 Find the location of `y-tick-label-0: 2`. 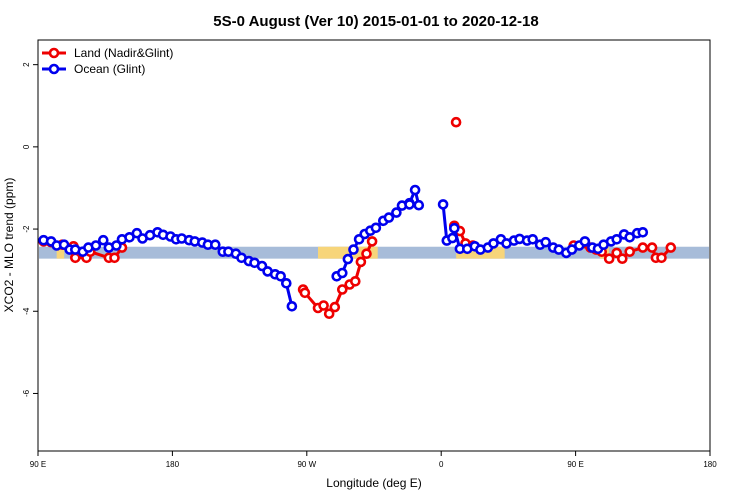

y-tick-label-0: 2 is located at coordinates (26, 64).